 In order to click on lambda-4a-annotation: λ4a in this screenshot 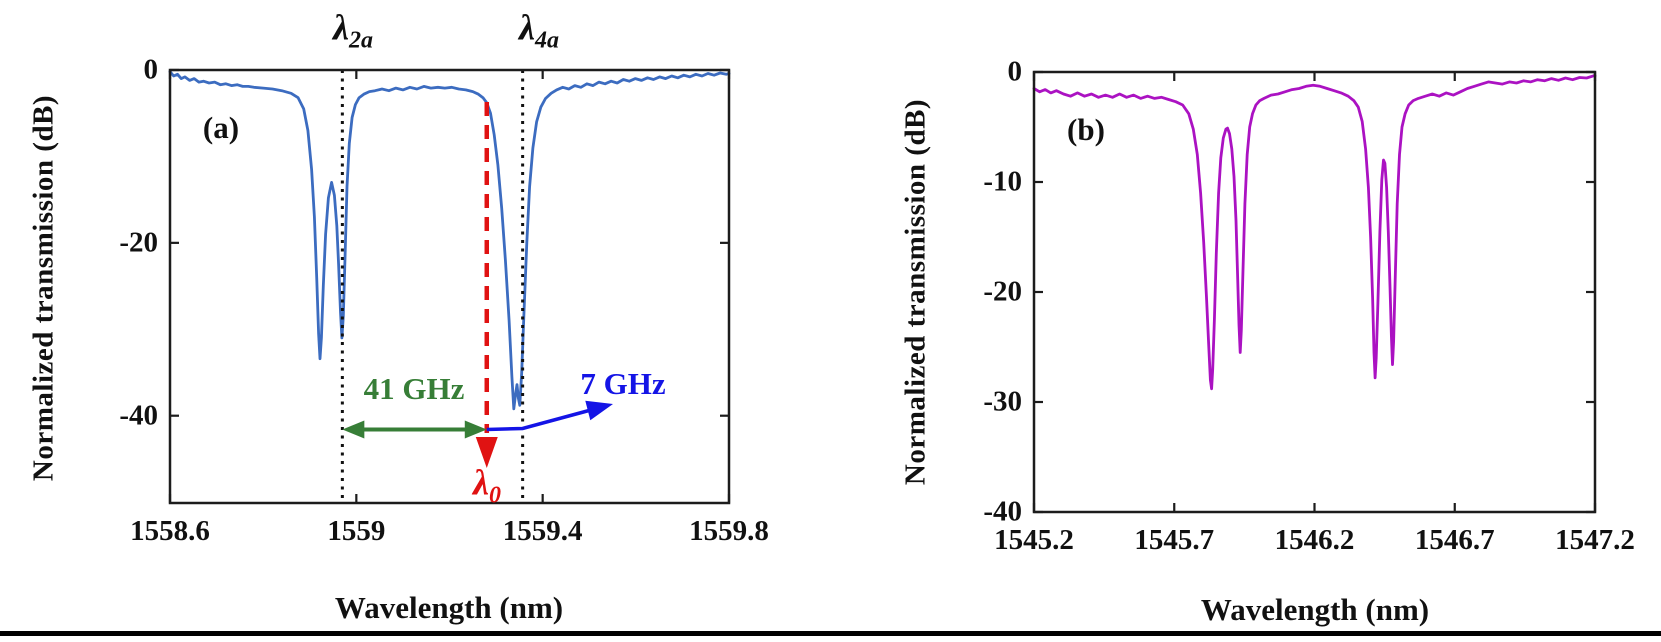, I will do `click(539, 31)`.